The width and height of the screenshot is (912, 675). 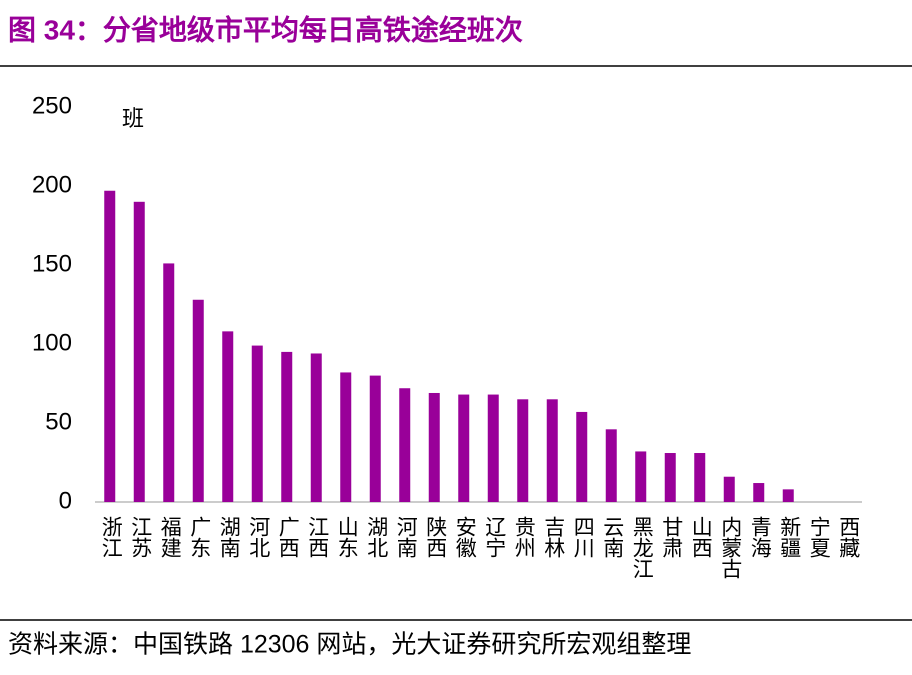 I want to click on unit-label: 班, so click(x=133, y=118).